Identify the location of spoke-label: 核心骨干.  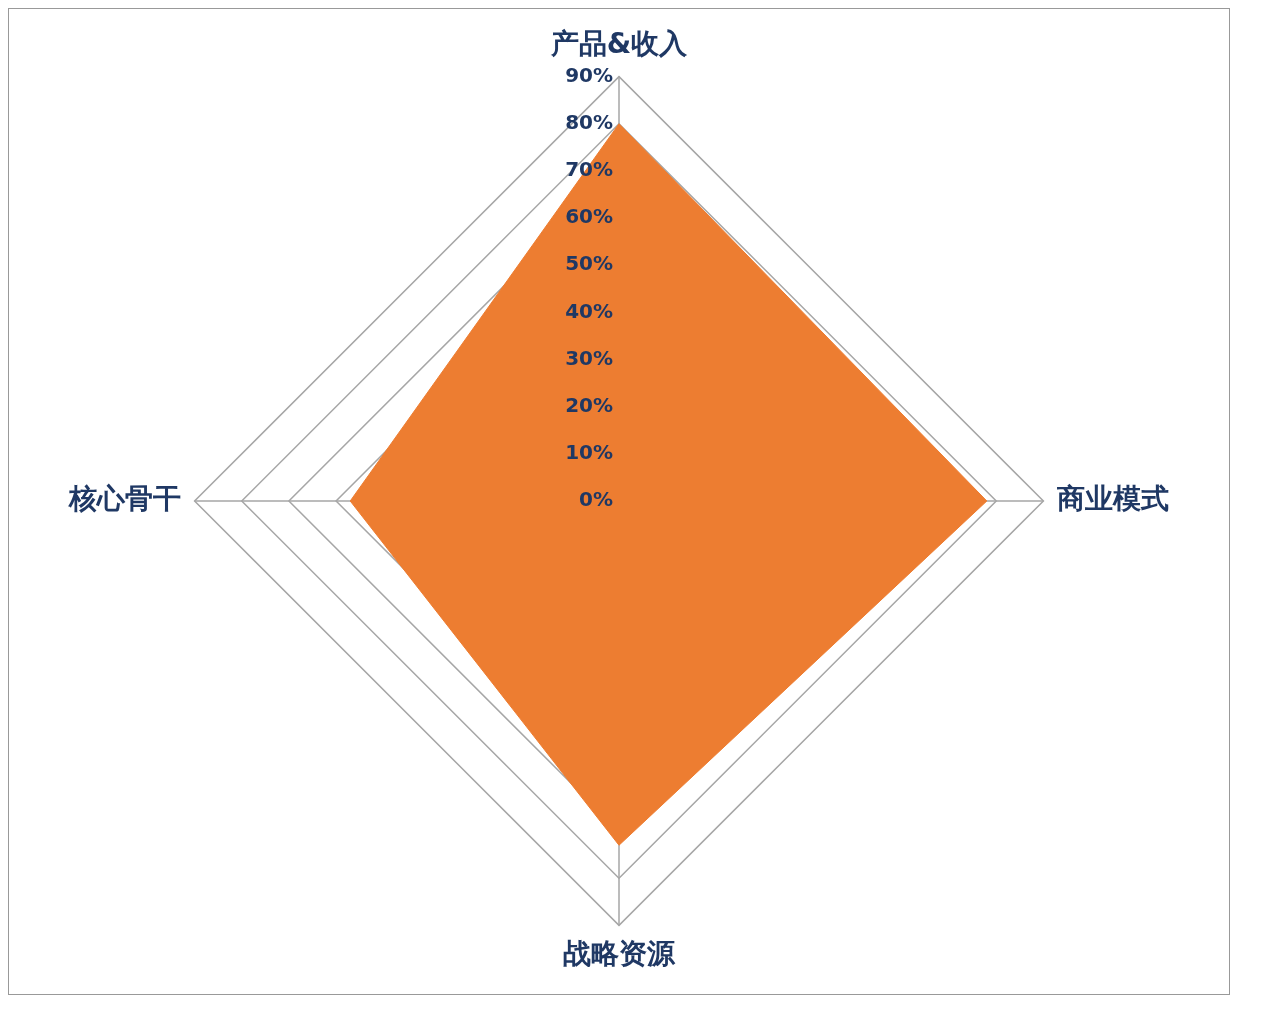
(124, 499).